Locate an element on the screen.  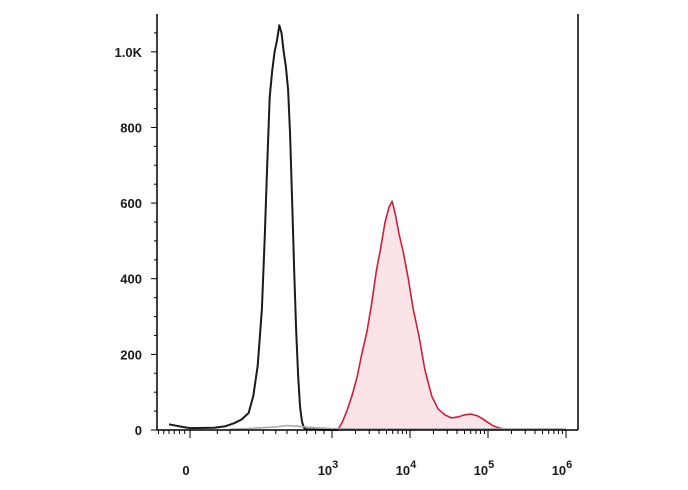
y-tick-label: 1.0K is located at coordinates (129, 52).